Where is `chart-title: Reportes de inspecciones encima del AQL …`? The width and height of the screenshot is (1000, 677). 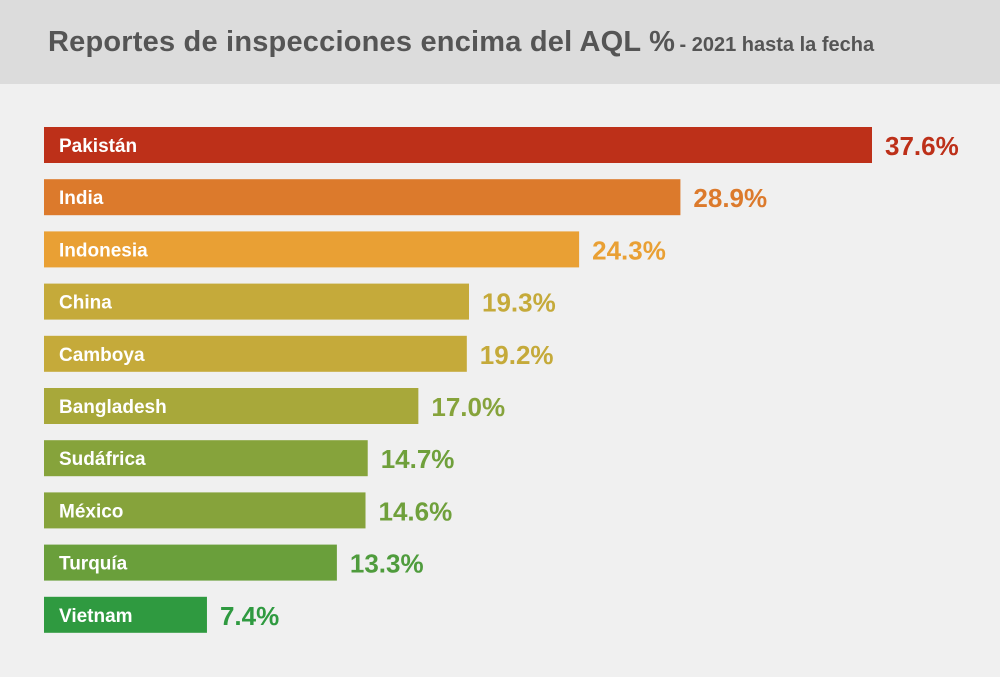
chart-title: Reportes de inspecciones encima del AQL … is located at coordinates (518, 42).